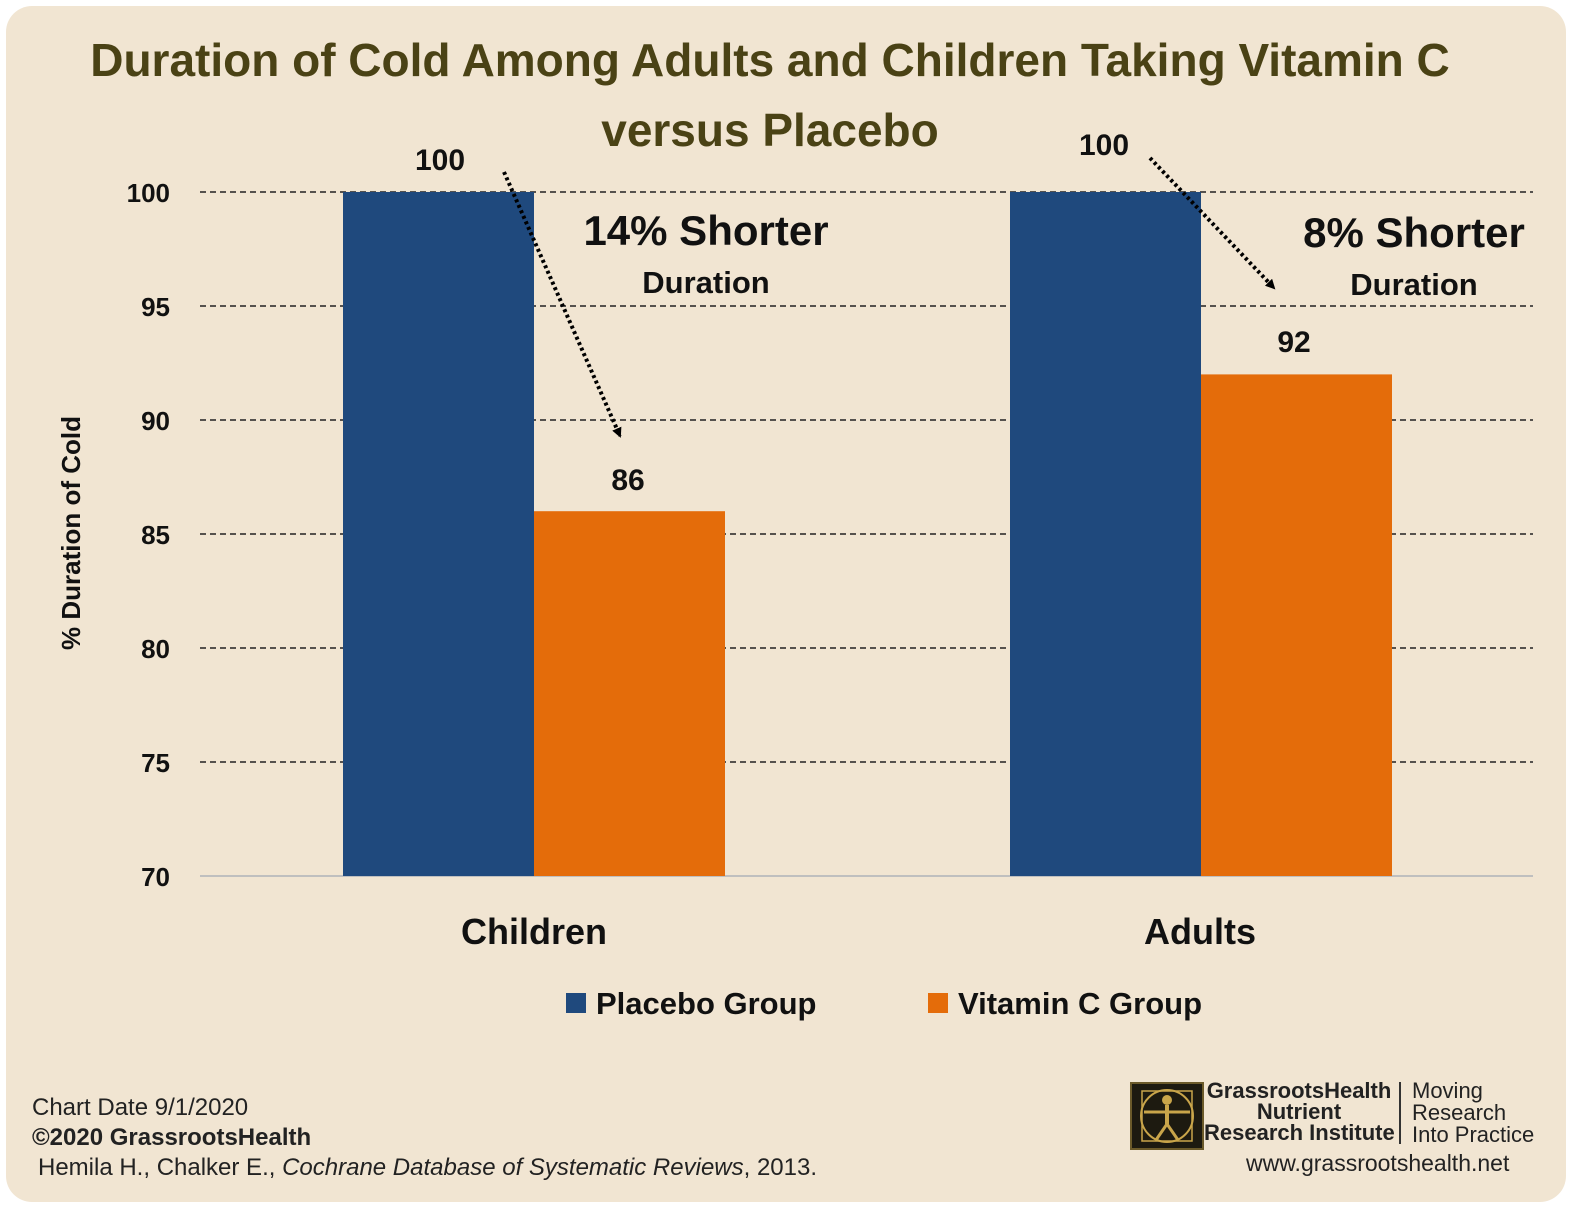 The height and width of the screenshot is (1224, 1593). What do you see at coordinates (1200, 931) in the screenshot?
I see `category-label-adults: Adults` at bounding box center [1200, 931].